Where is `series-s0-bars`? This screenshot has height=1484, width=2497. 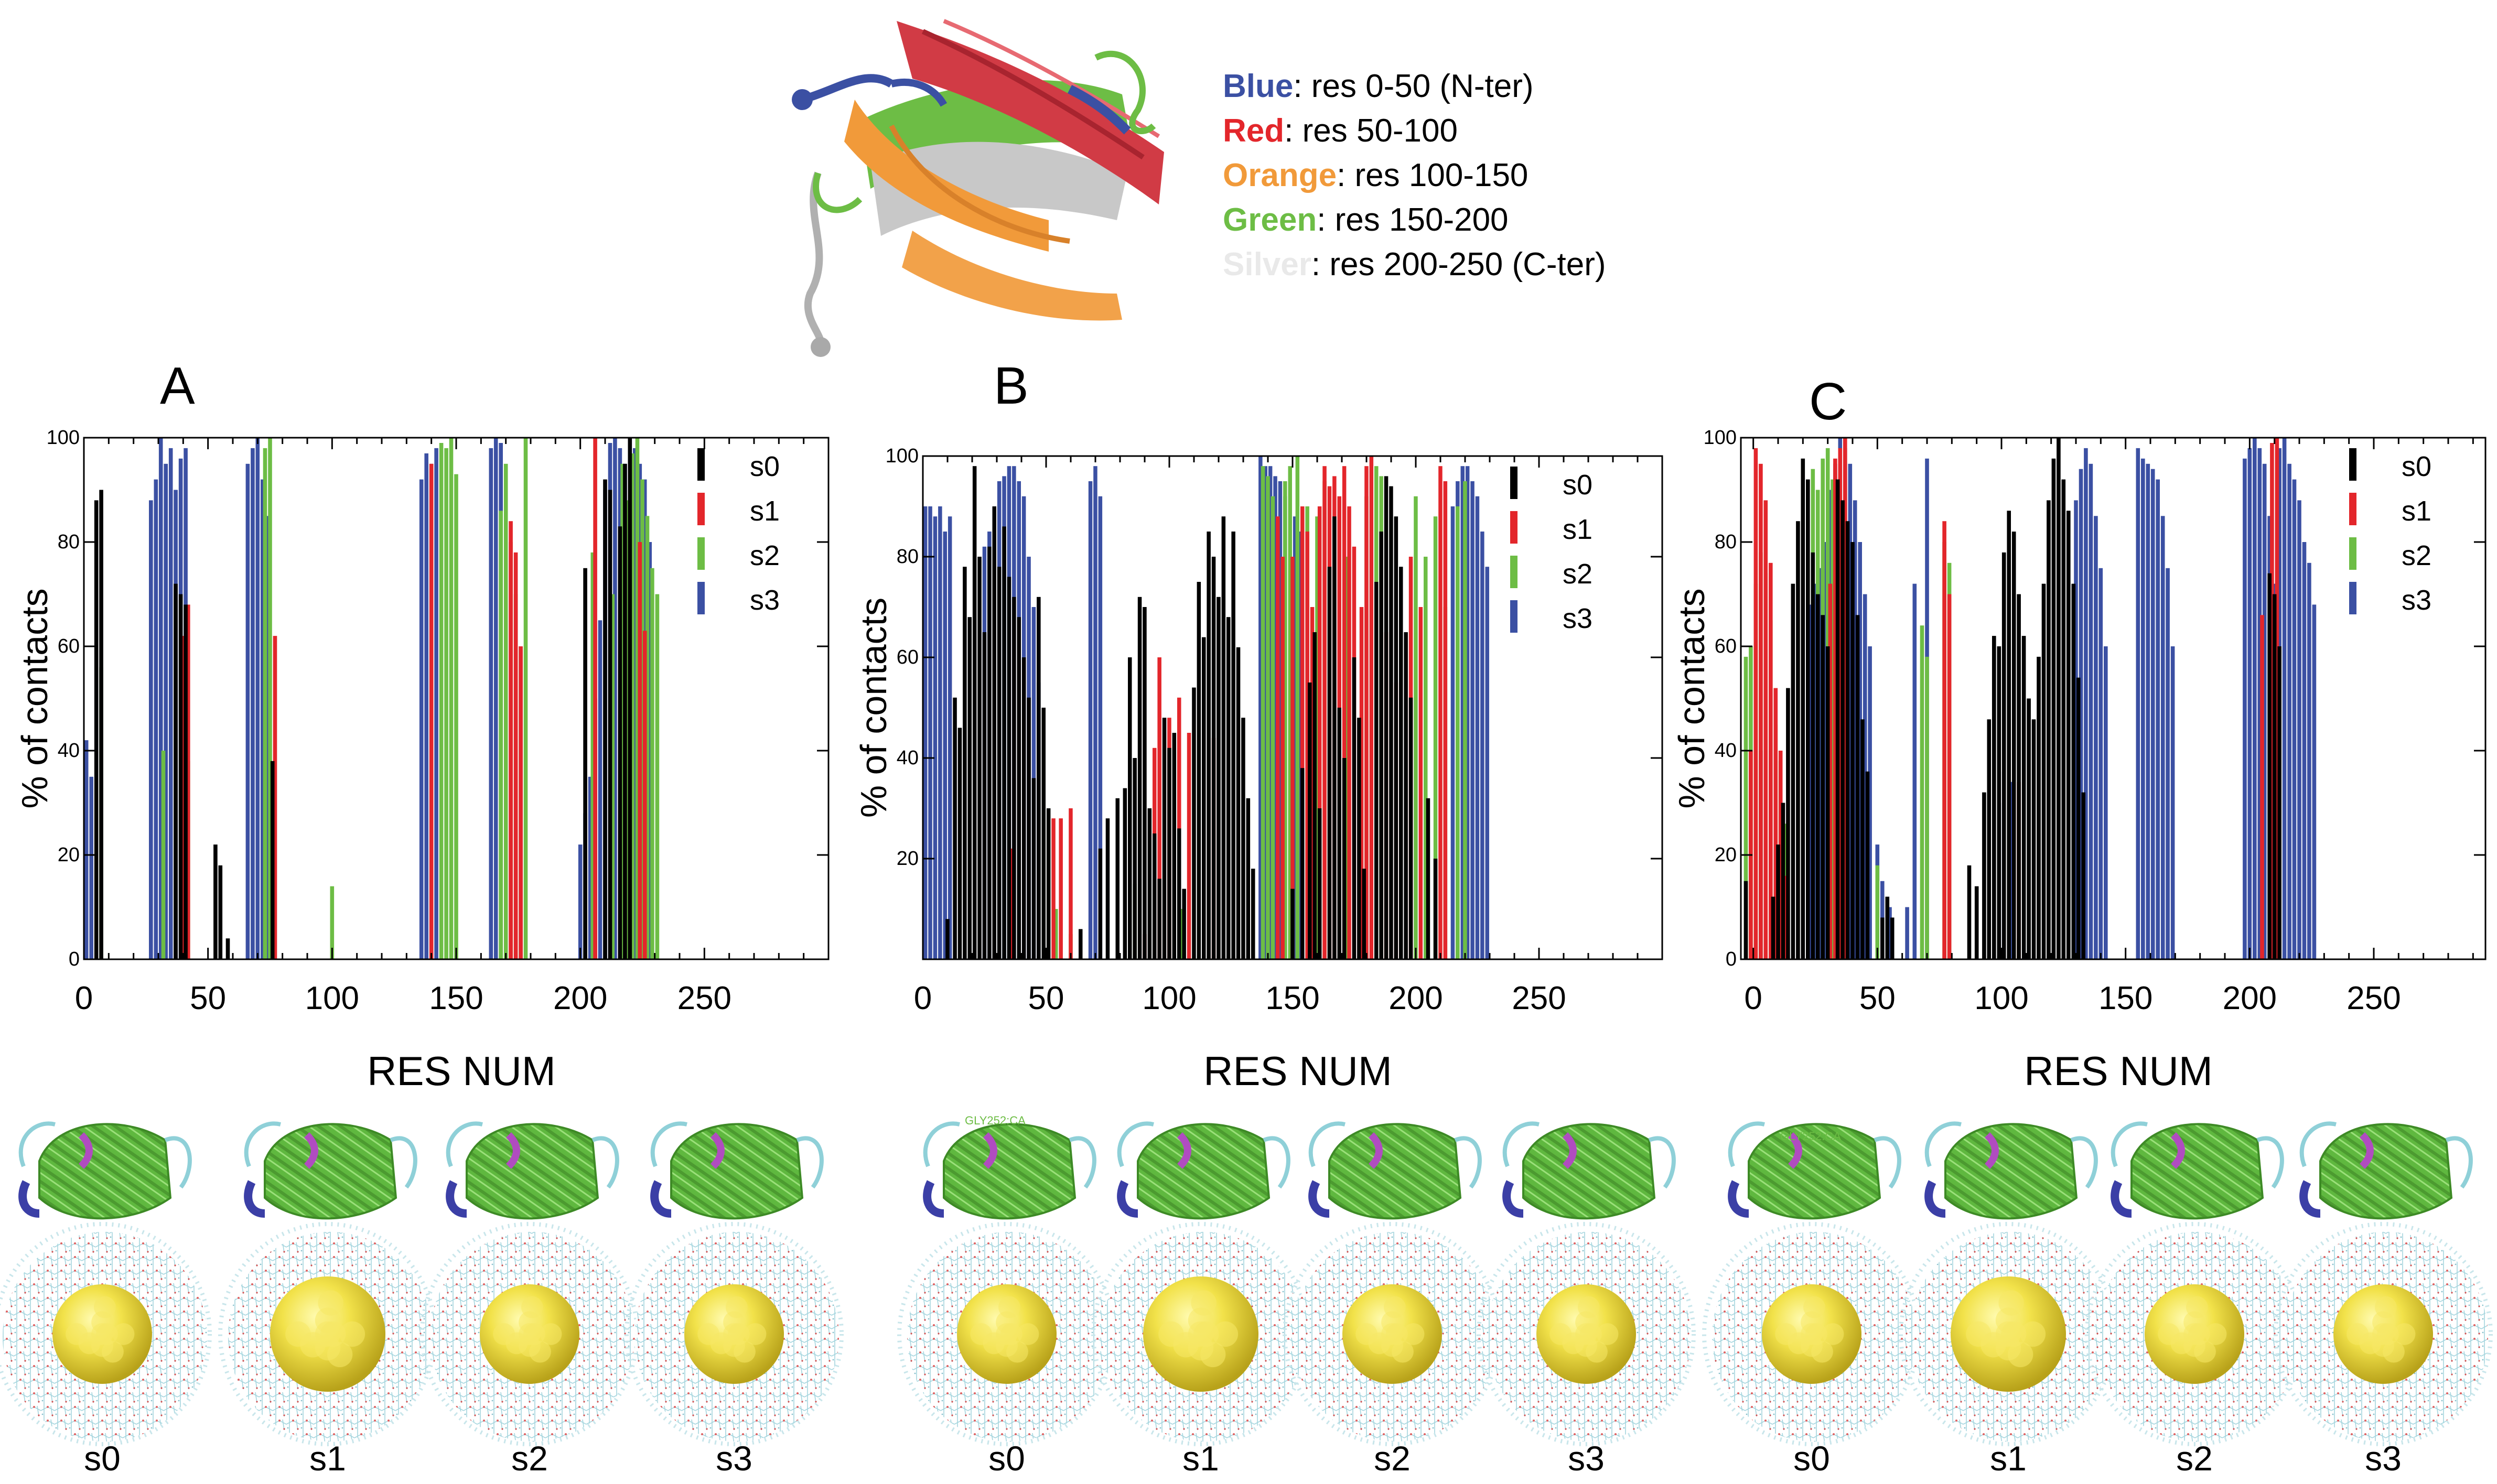
series-s0-bars is located at coordinates (2012, 699).